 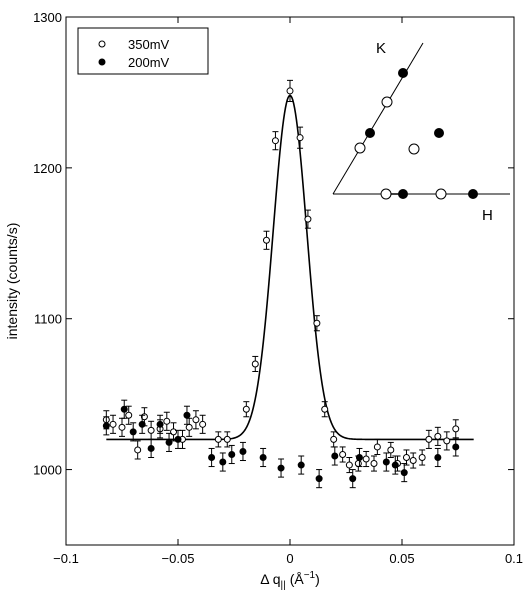 I want to click on legend-label-200mv: 200mV, so click(x=149, y=62).